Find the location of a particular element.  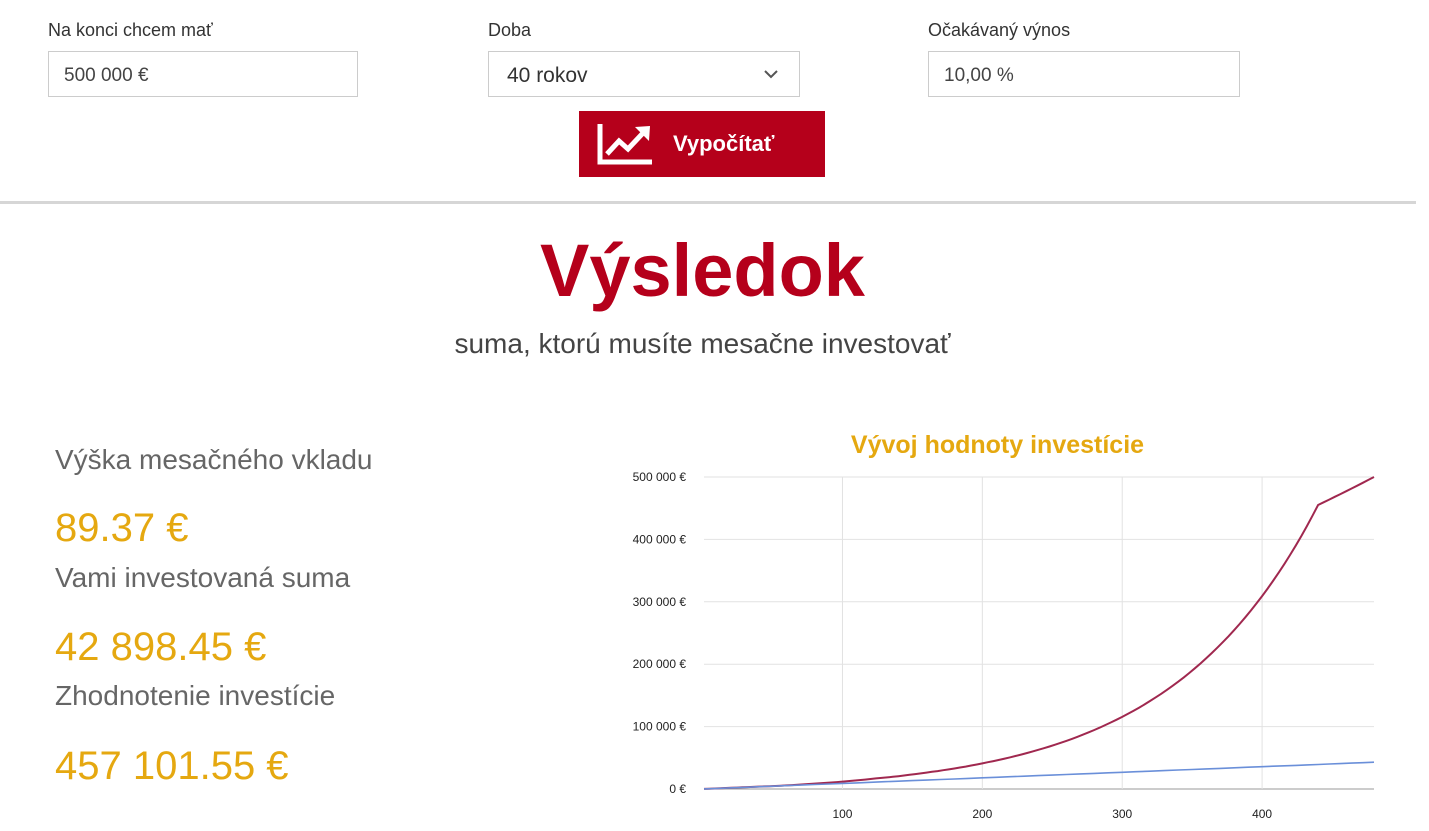

monthly-deposit-value: 89.37 € is located at coordinates (122, 528).